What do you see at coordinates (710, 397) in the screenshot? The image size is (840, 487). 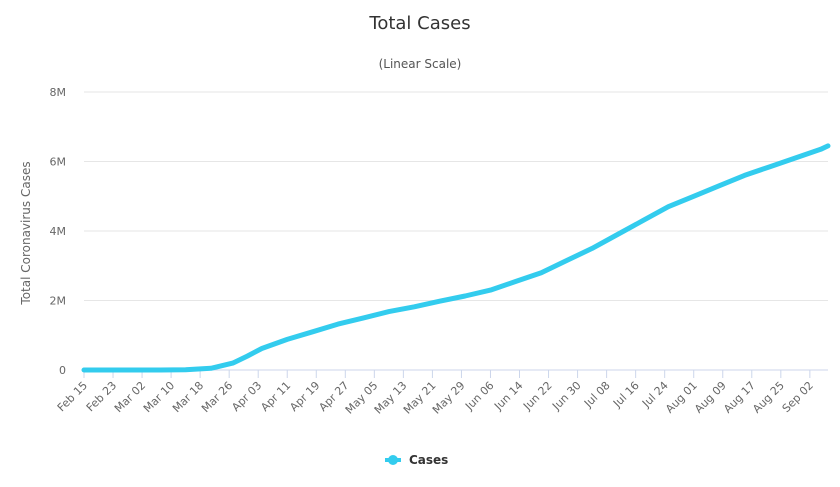 I see `x-tick-label: Aug 09` at bounding box center [710, 397].